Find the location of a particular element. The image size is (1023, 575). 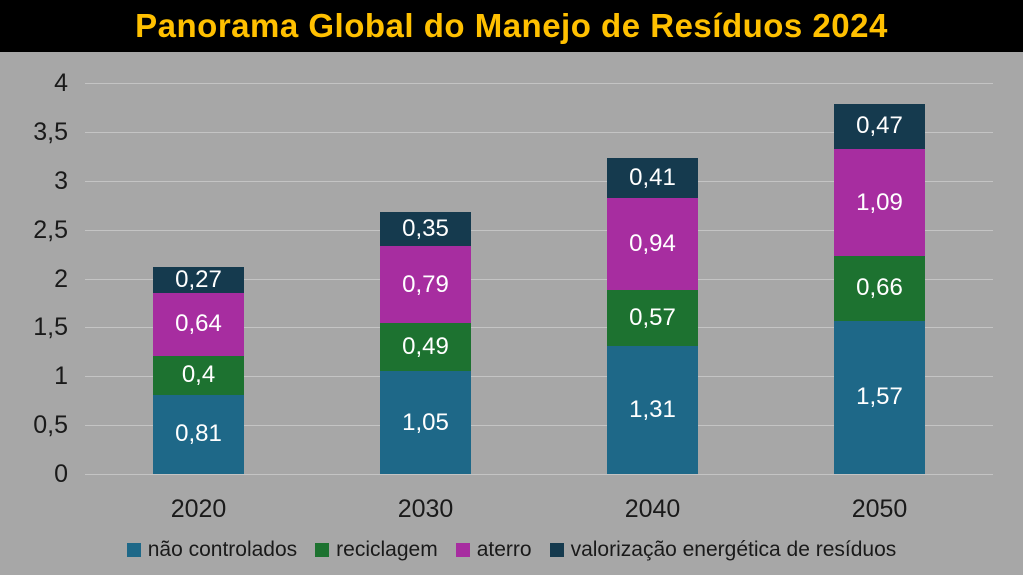

legend-item: aterro is located at coordinates (493, 550).